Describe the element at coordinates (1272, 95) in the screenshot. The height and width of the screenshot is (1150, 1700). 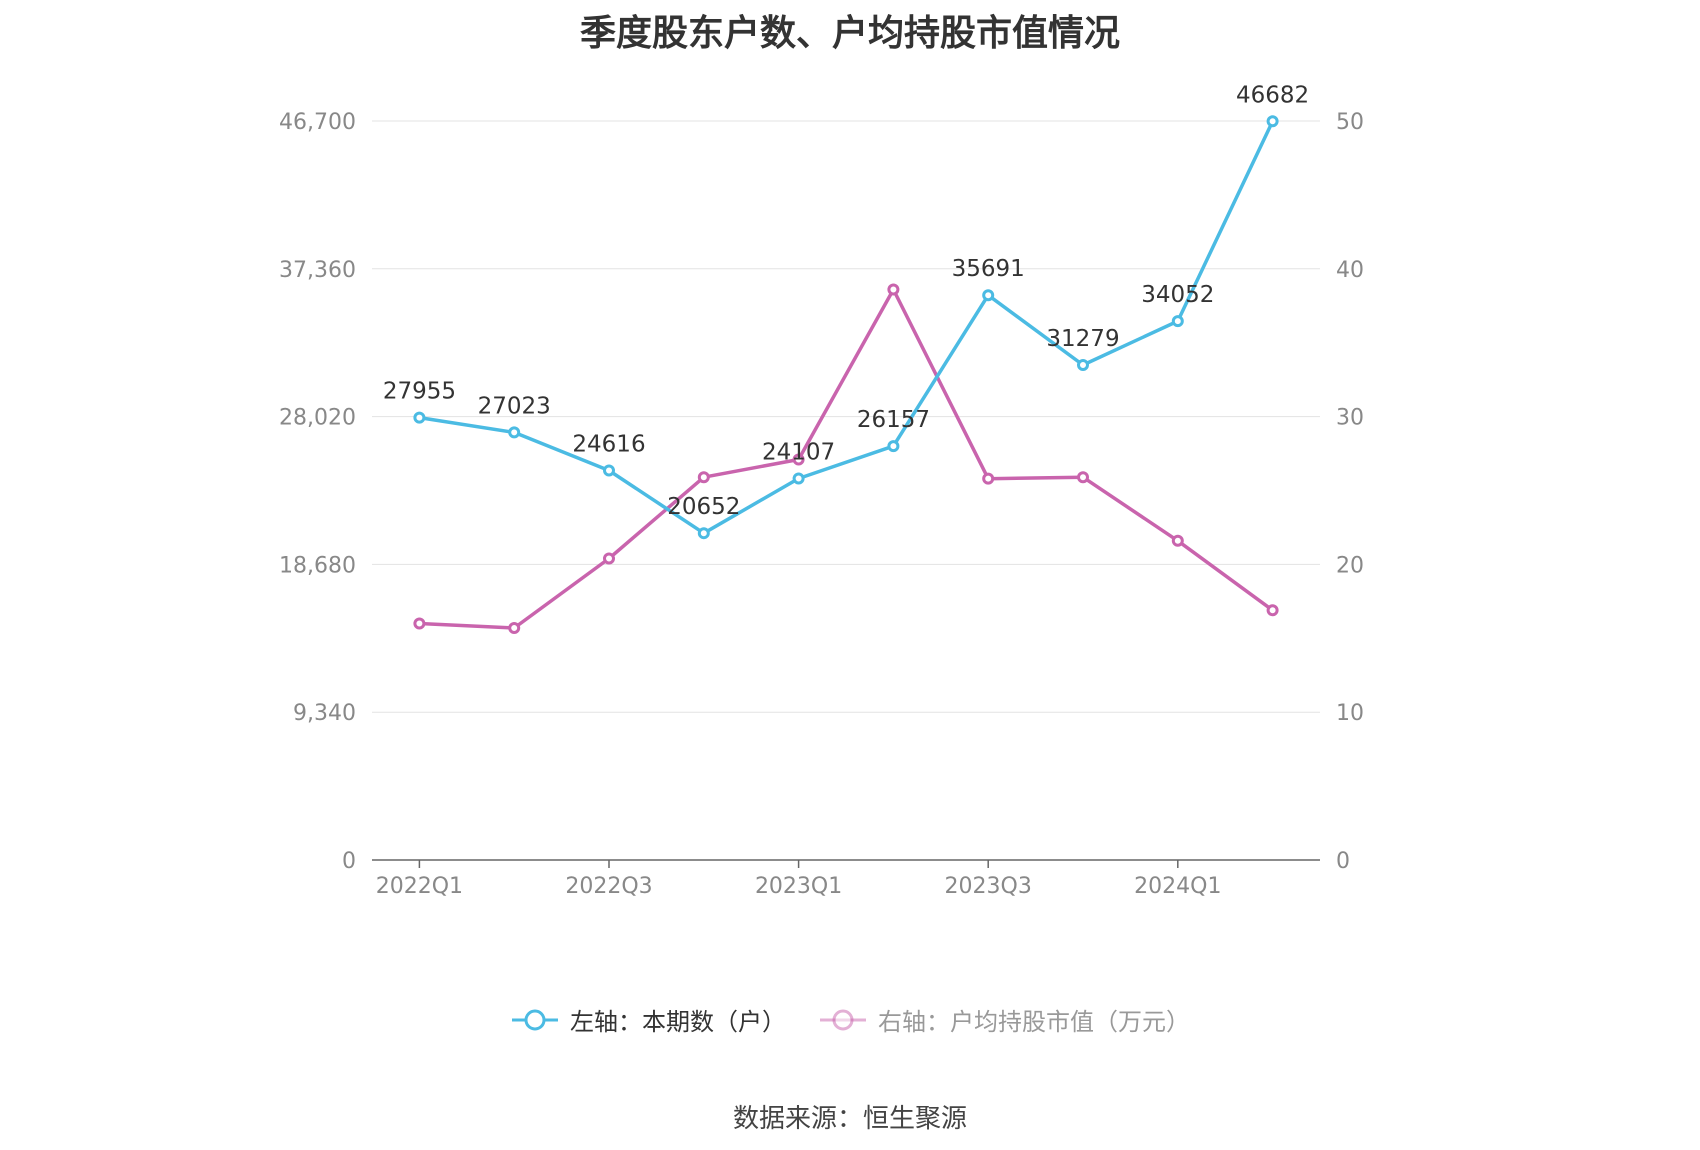
I see `data-label: 46682` at that location.